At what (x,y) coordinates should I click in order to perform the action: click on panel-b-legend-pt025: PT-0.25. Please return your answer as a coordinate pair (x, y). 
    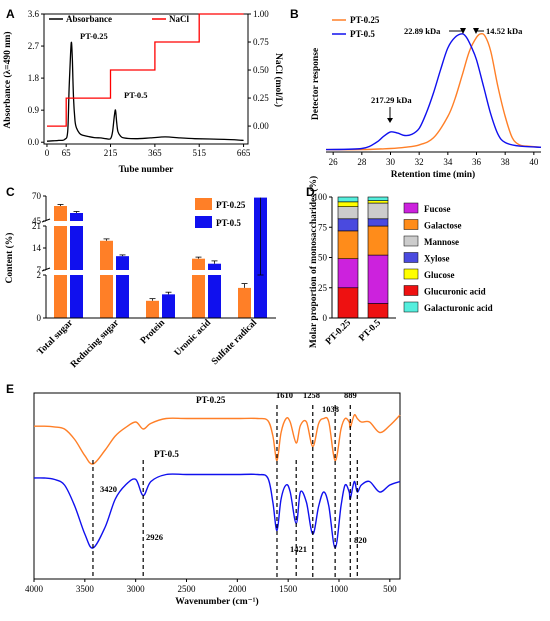
    Looking at the image, I should click on (365, 20).